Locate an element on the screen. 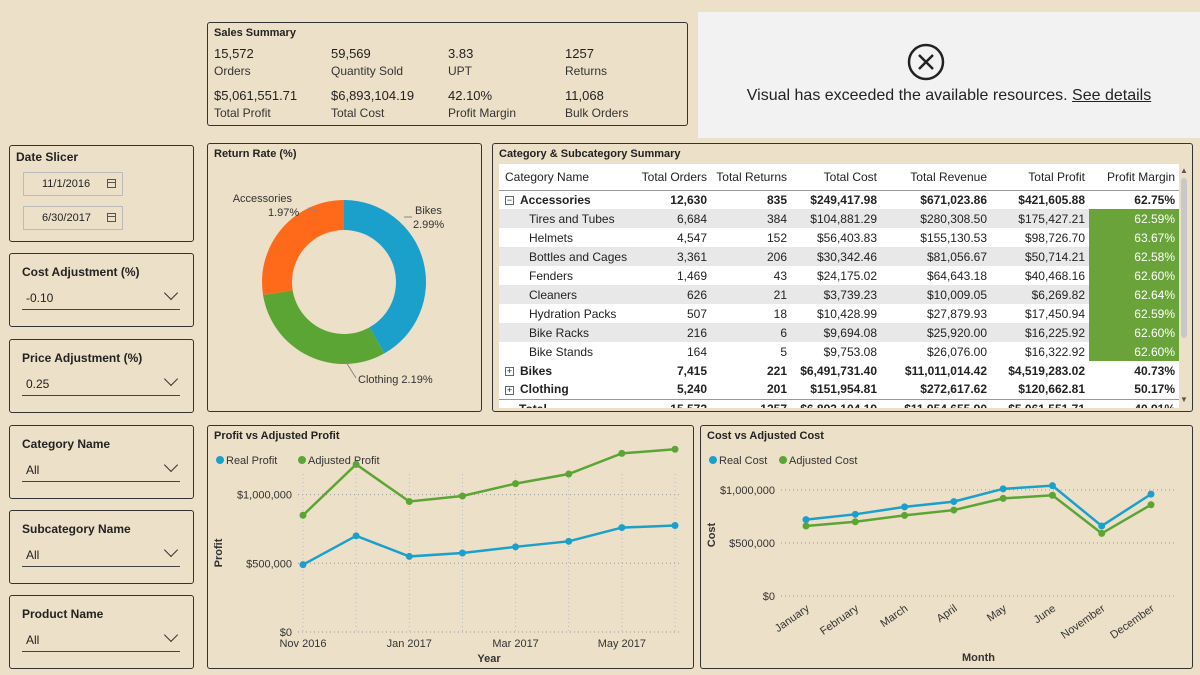  collapse-icon: − is located at coordinates (509, 200).